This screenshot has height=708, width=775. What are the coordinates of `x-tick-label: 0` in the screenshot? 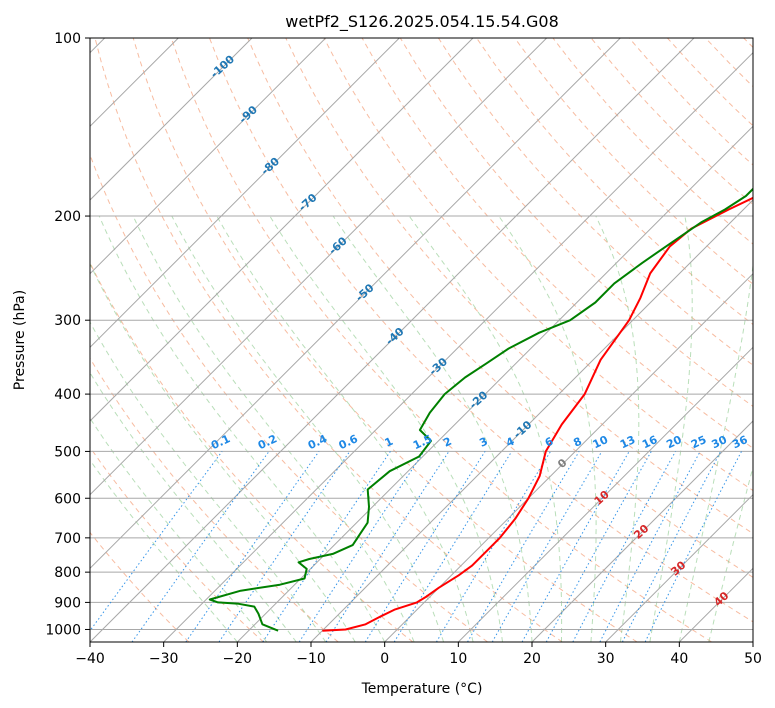 It's located at (384, 659).